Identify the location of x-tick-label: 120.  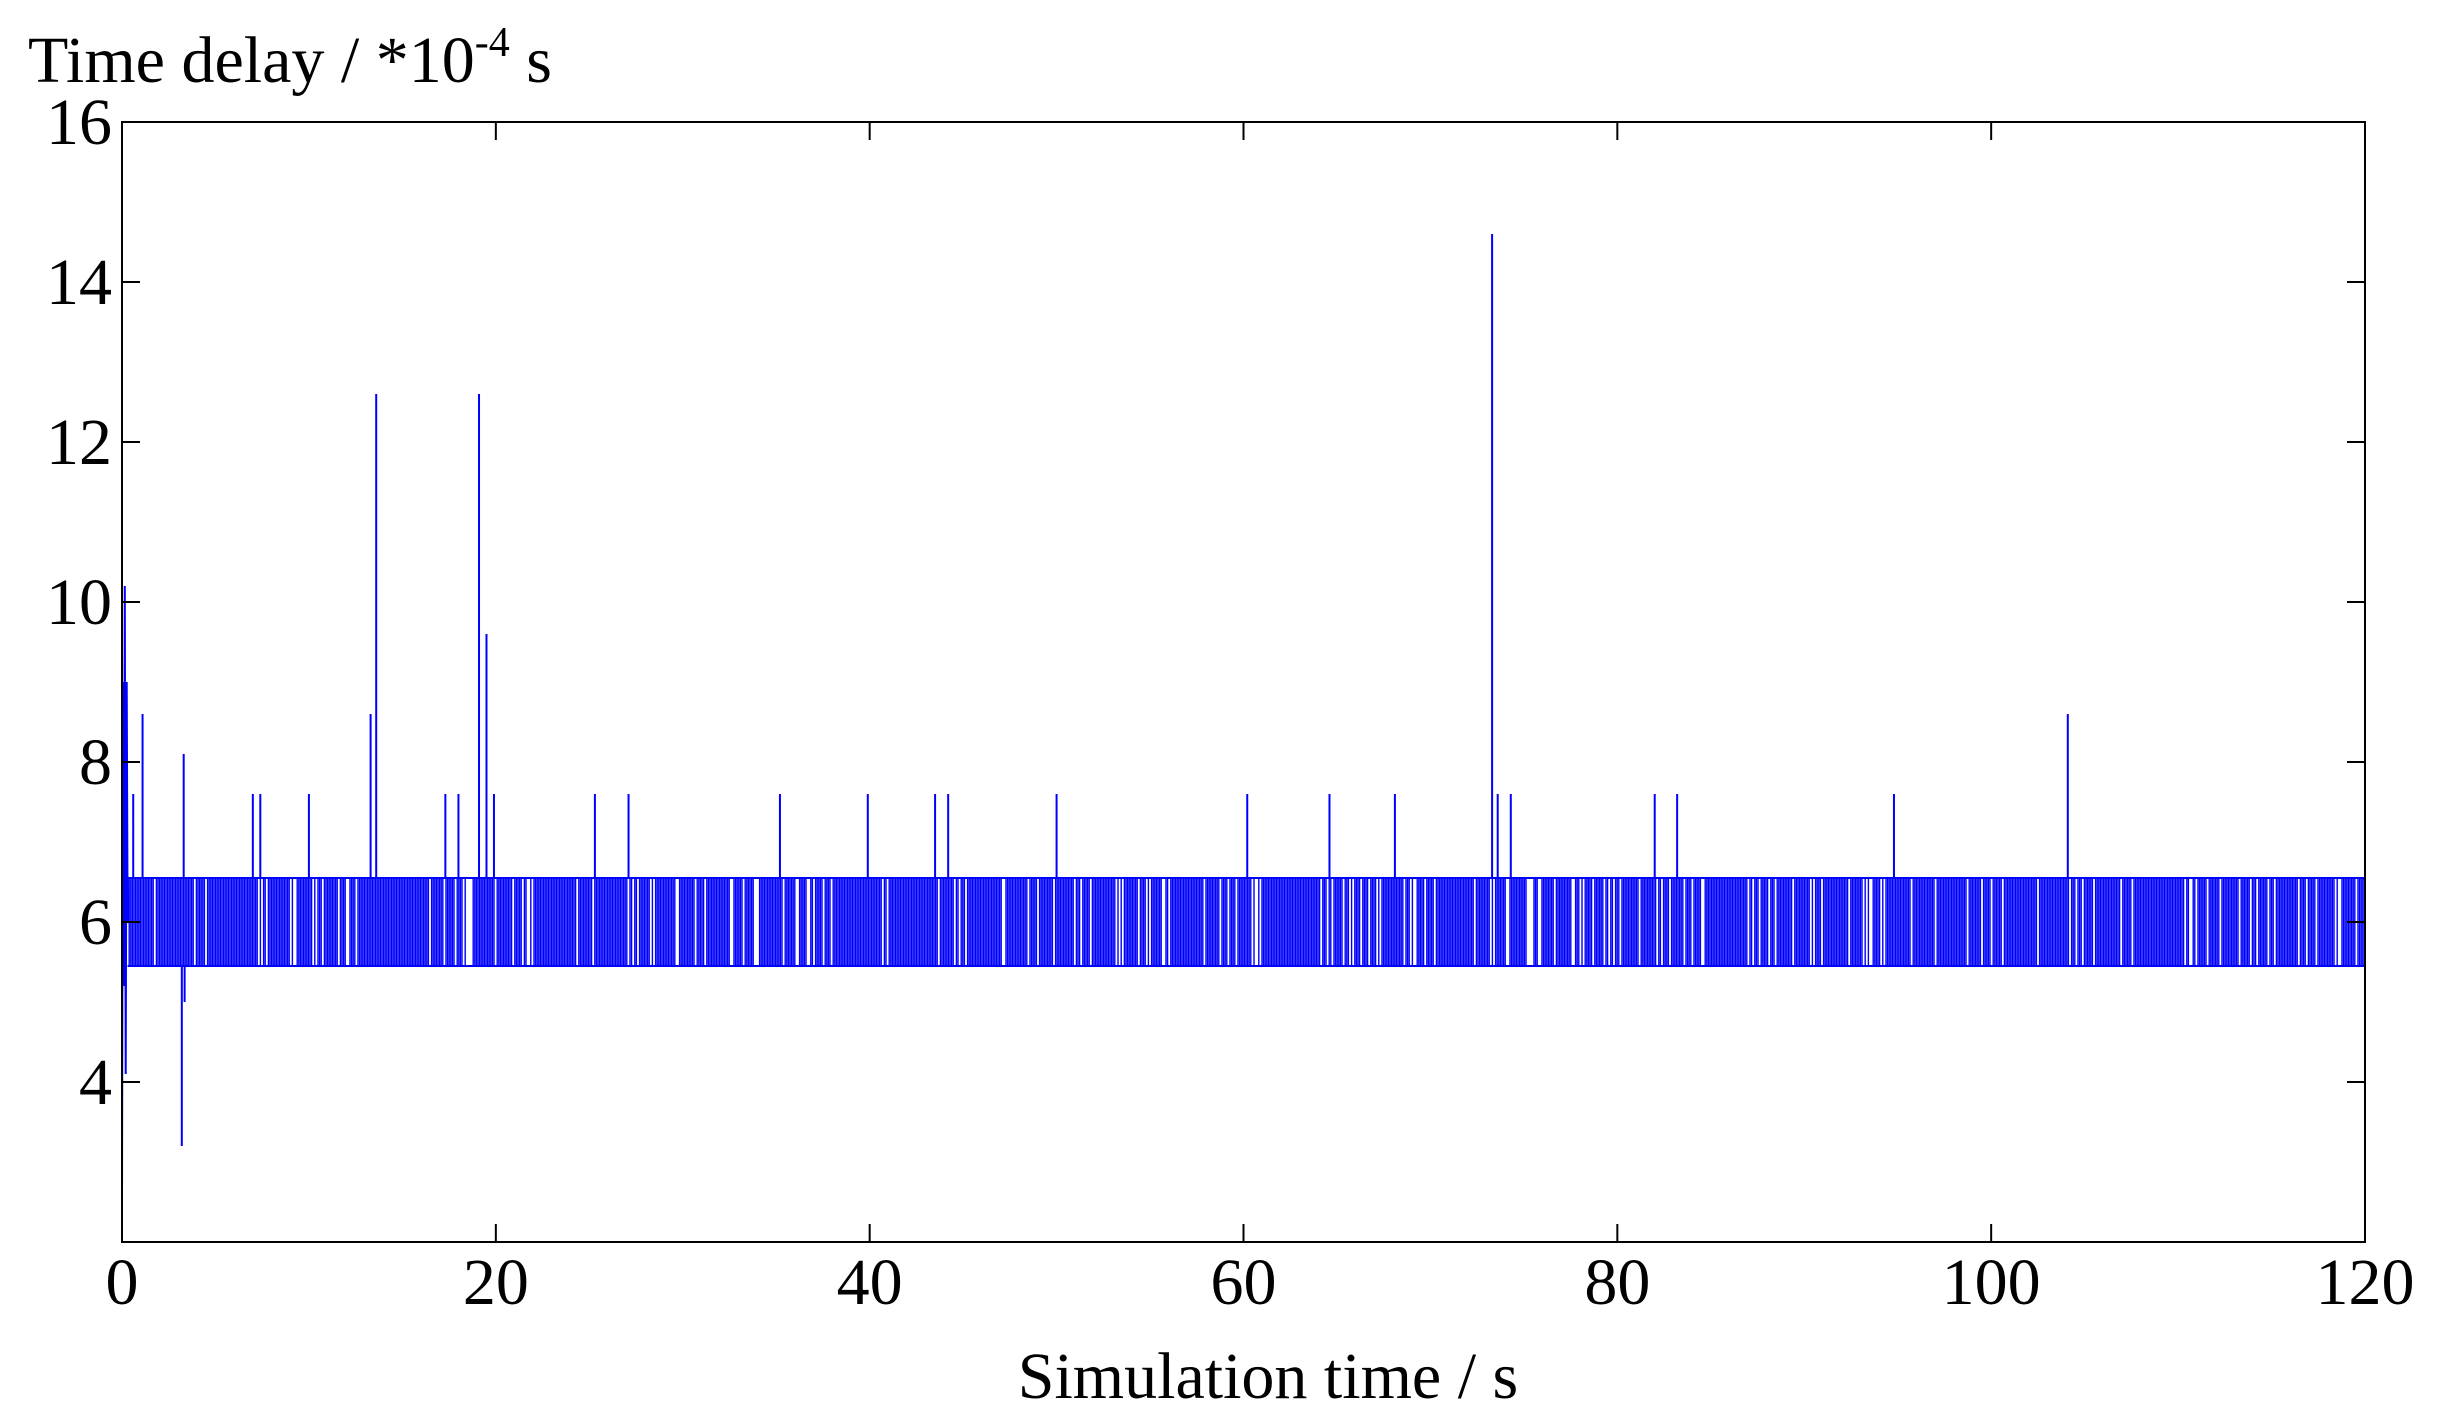
(2365, 1282).